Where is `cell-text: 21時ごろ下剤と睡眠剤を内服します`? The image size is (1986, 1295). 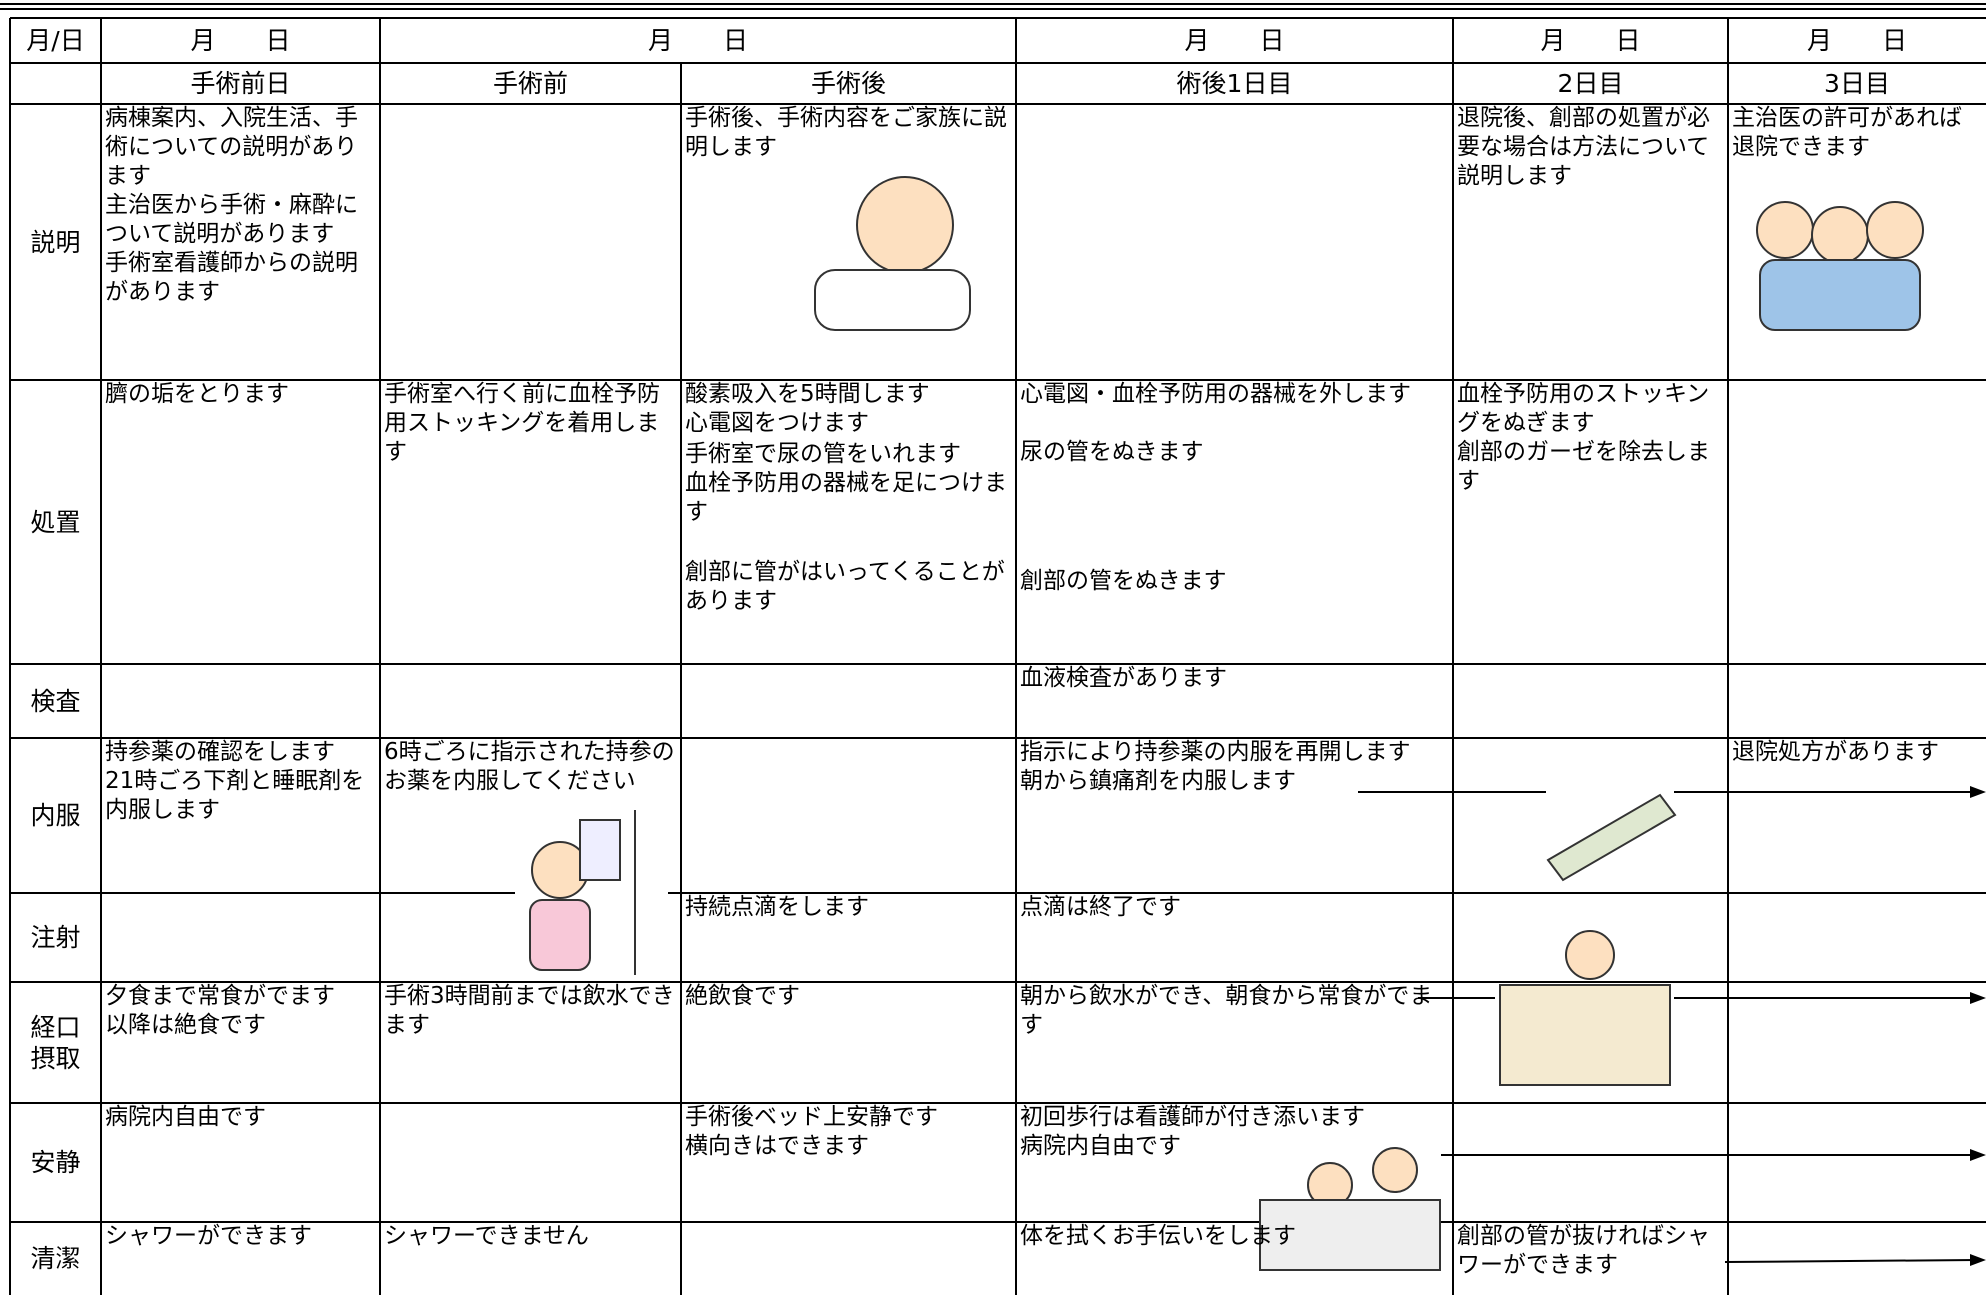 cell-text: 21時ごろ下剤と睡眠剤を内服します is located at coordinates (235, 795).